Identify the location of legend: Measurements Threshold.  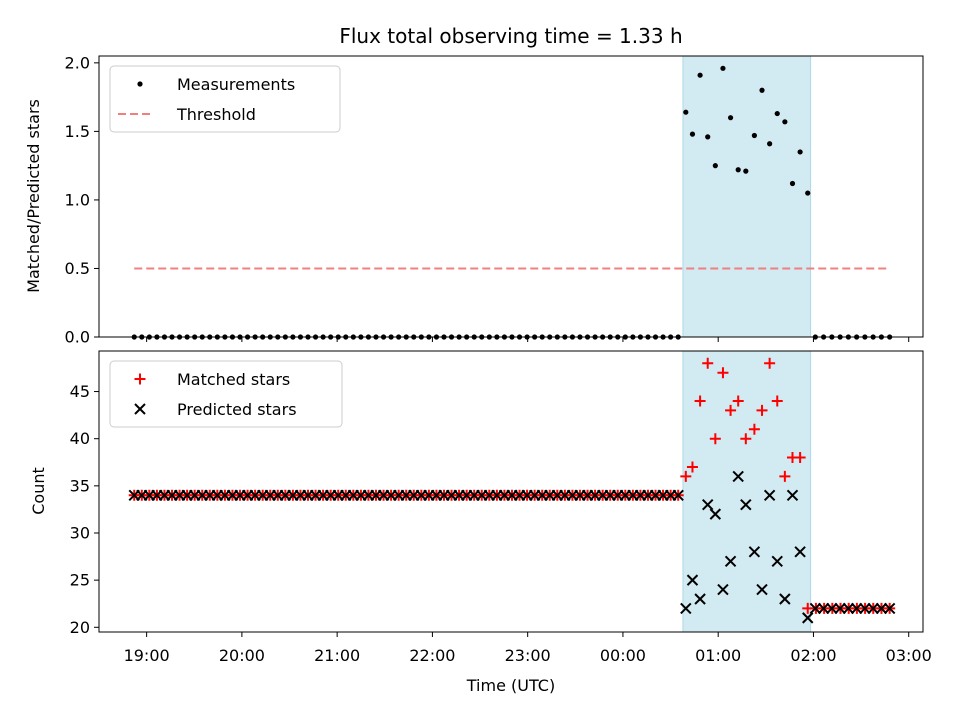
(225, 99).